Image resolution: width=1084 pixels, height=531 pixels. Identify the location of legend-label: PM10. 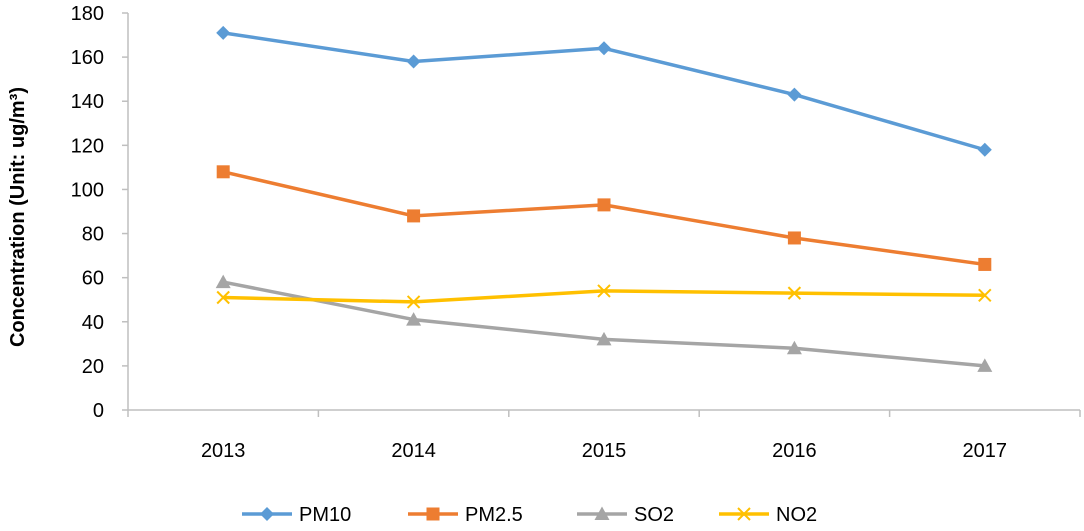
(325, 515).